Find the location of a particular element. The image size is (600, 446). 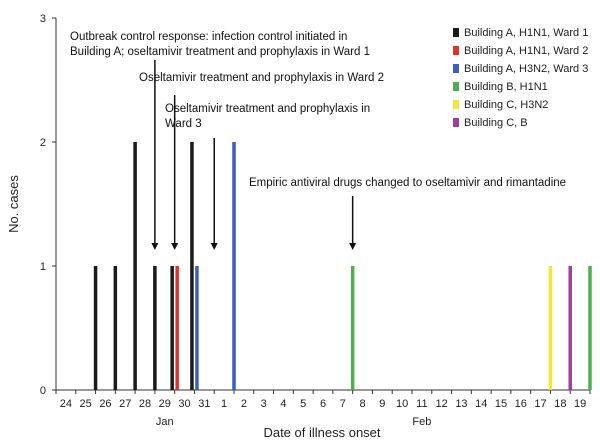

x-tick-label: 6 is located at coordinates (323, 404).